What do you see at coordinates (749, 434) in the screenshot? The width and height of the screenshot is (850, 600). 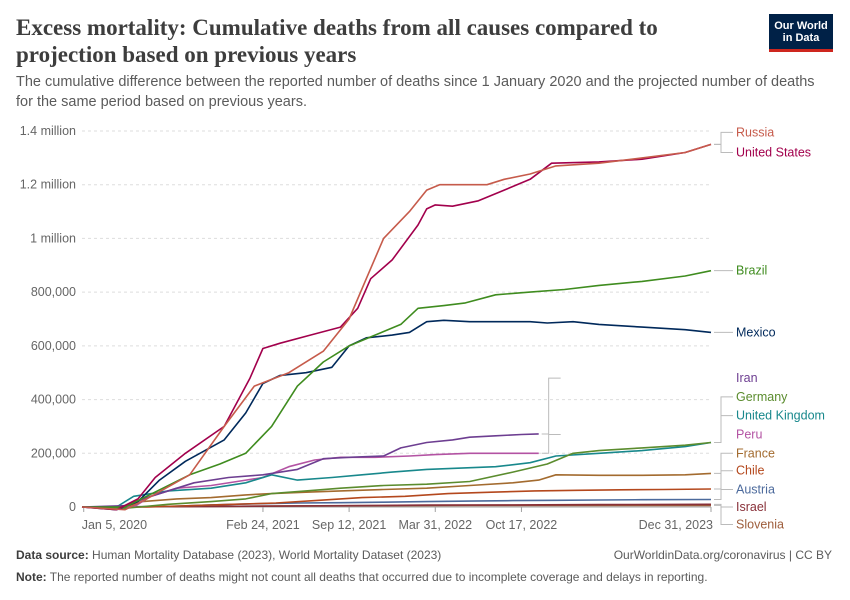 I see `legend-label-peru: Peru` at bounding box center [749, 434].